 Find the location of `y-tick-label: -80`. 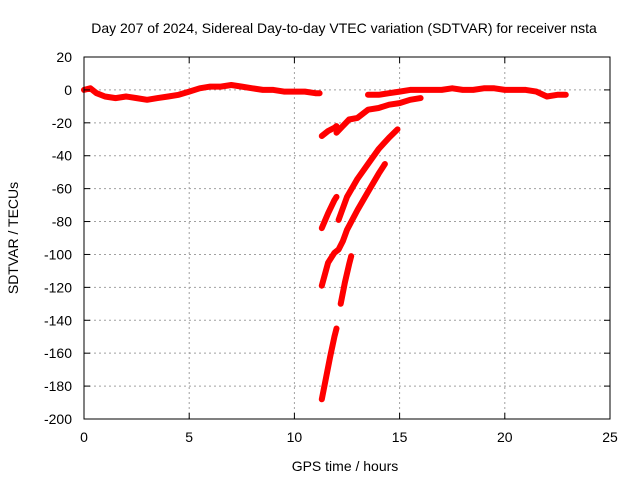

y-tick-label: -80 is located at coordinates (62, 222).